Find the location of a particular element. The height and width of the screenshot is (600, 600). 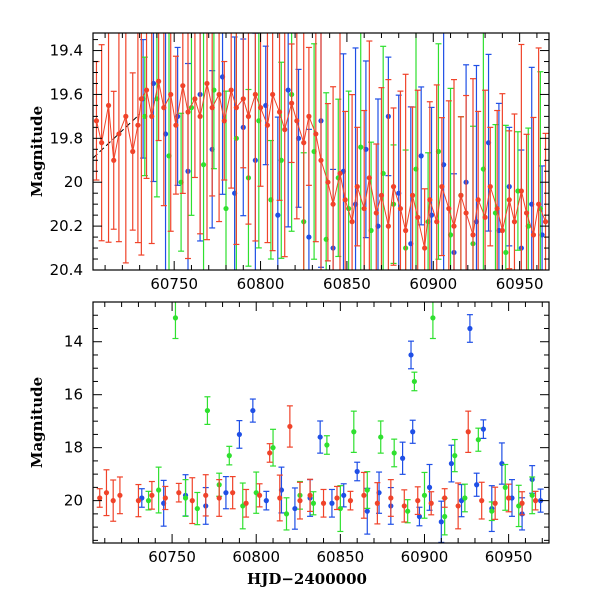

trend-dashed-line is located at coordinates (116, 136).